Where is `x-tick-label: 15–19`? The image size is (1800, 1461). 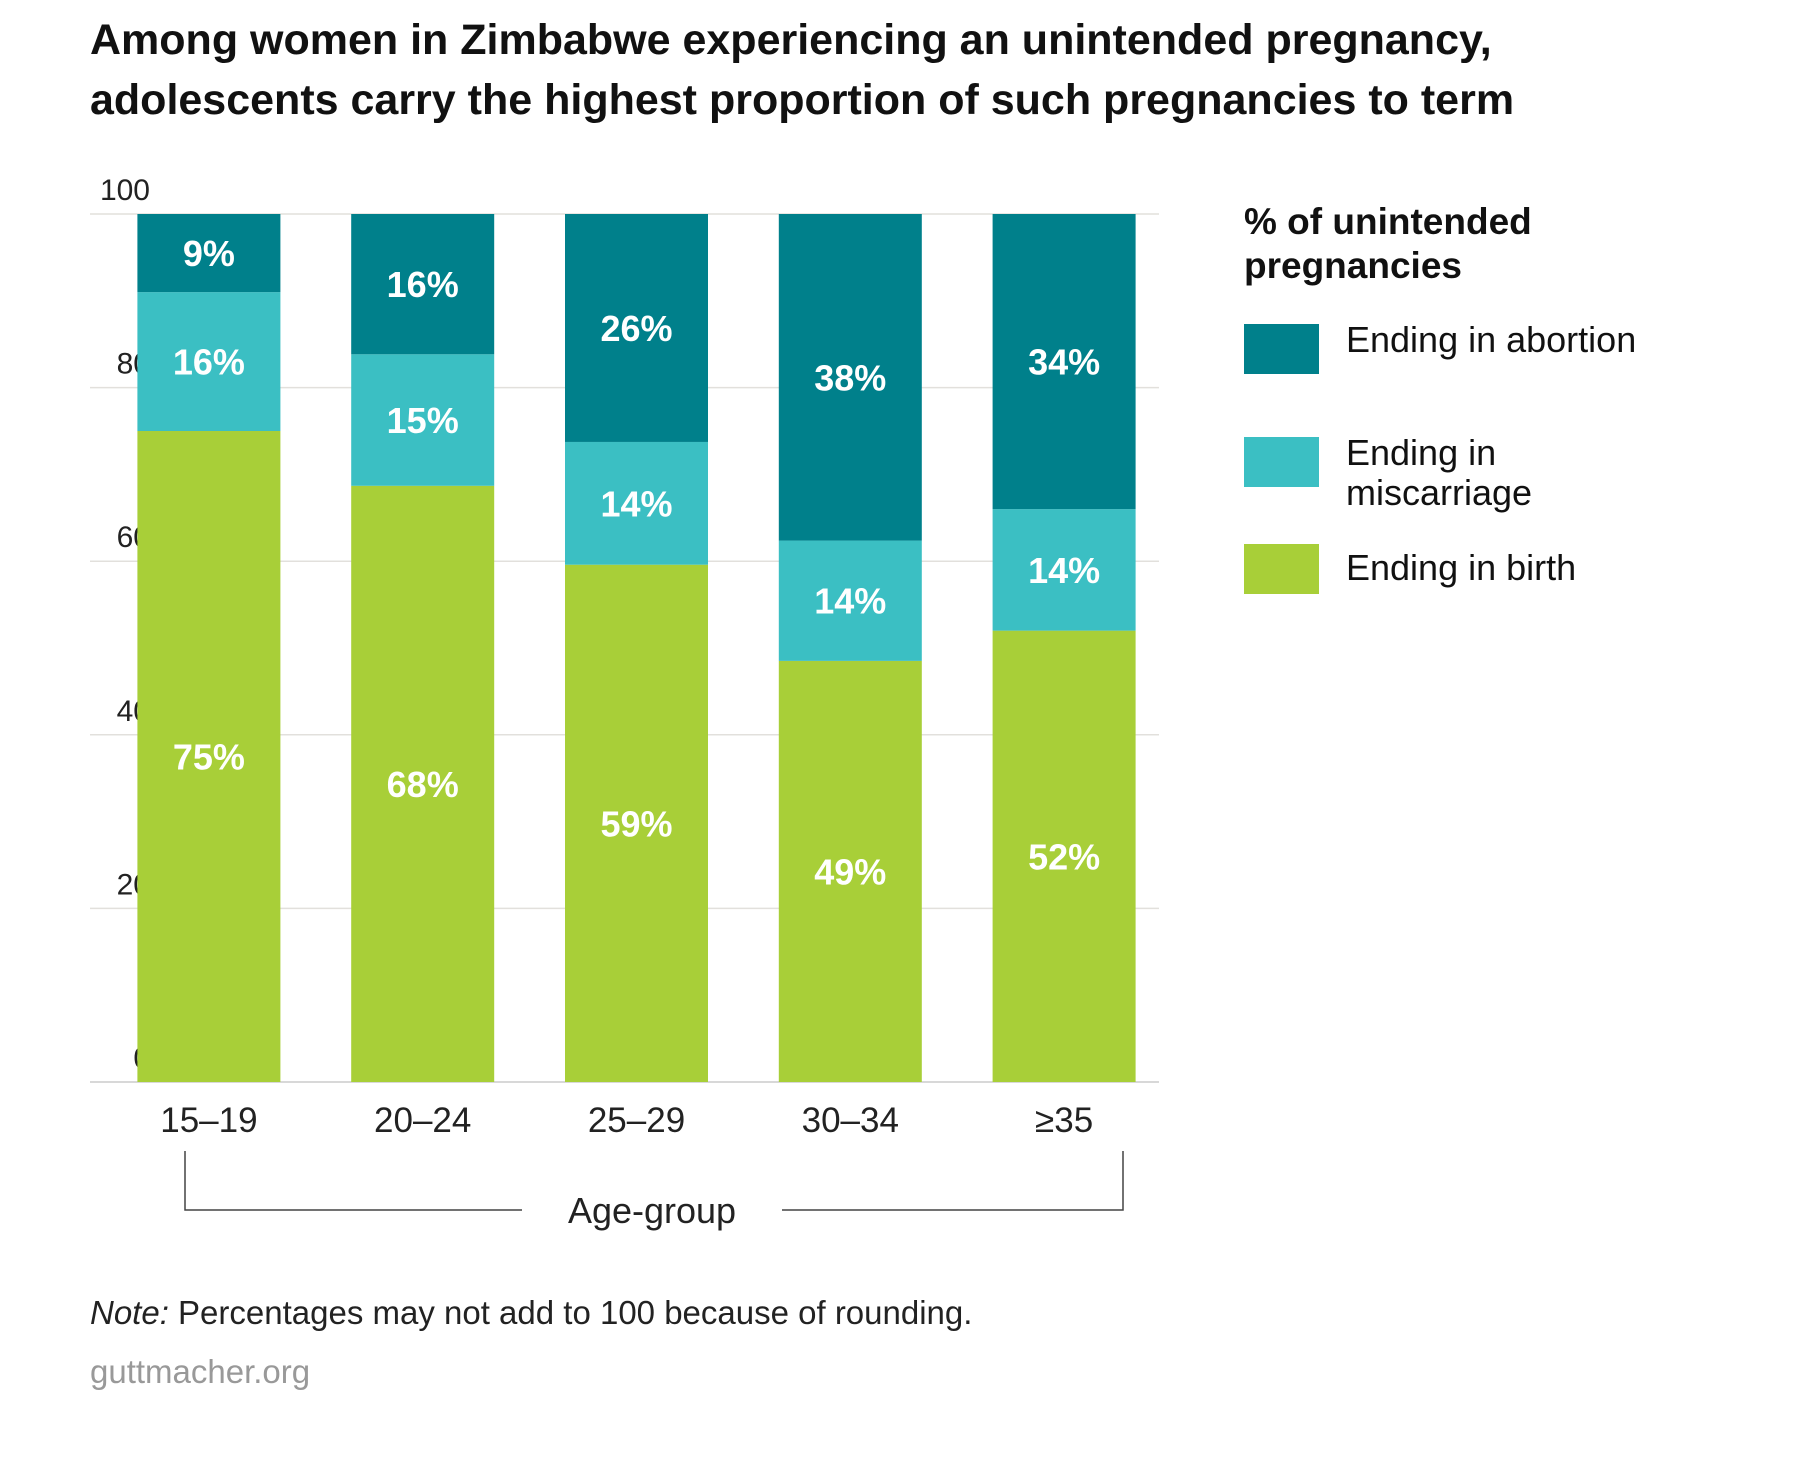 x-tick-label: 15–19 is located at coordinates (208, 1120).